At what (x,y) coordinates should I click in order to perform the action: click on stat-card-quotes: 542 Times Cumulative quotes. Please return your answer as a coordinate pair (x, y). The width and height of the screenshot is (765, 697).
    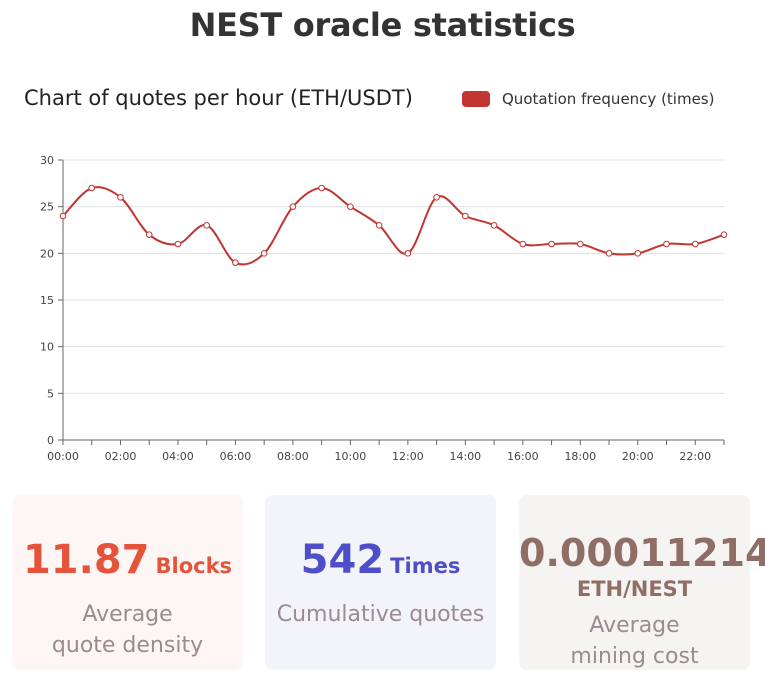
    Looking at the image, I should click on (380, 582).